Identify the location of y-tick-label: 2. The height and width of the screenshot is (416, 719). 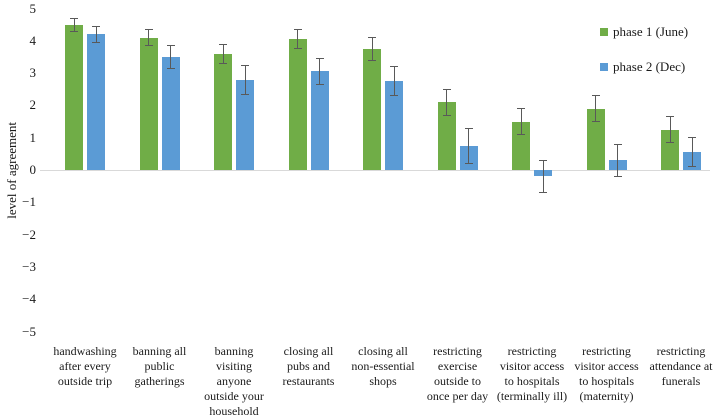
(33, 105).